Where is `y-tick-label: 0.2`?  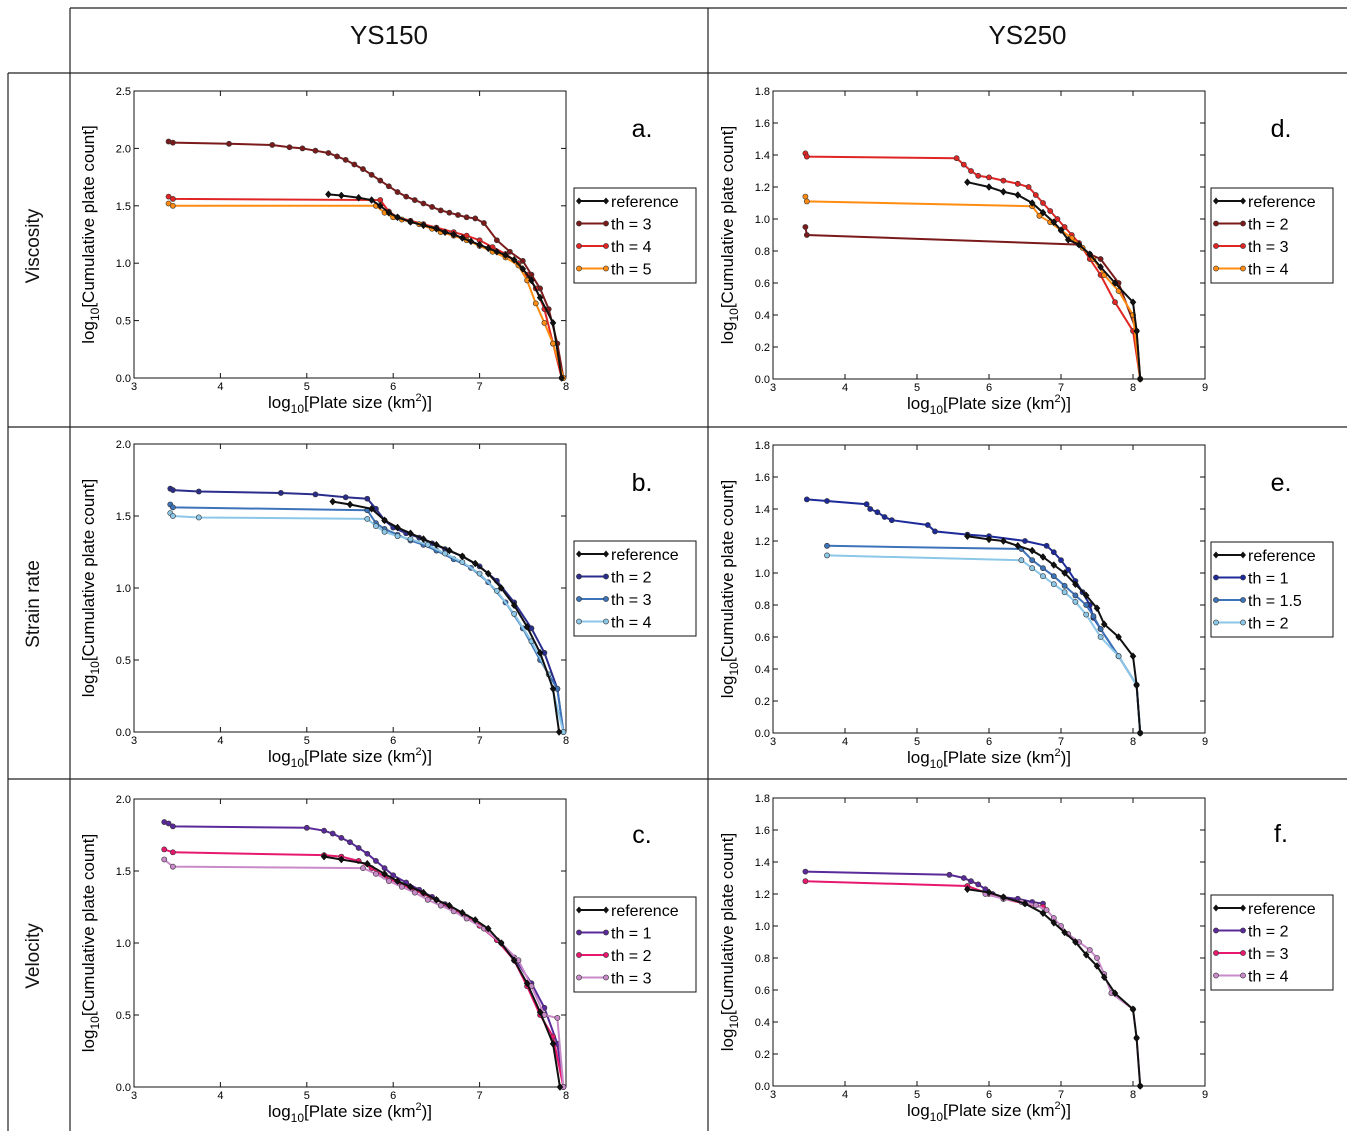 y-tick-label: 0.2 is located at coordinates (762, 1055).